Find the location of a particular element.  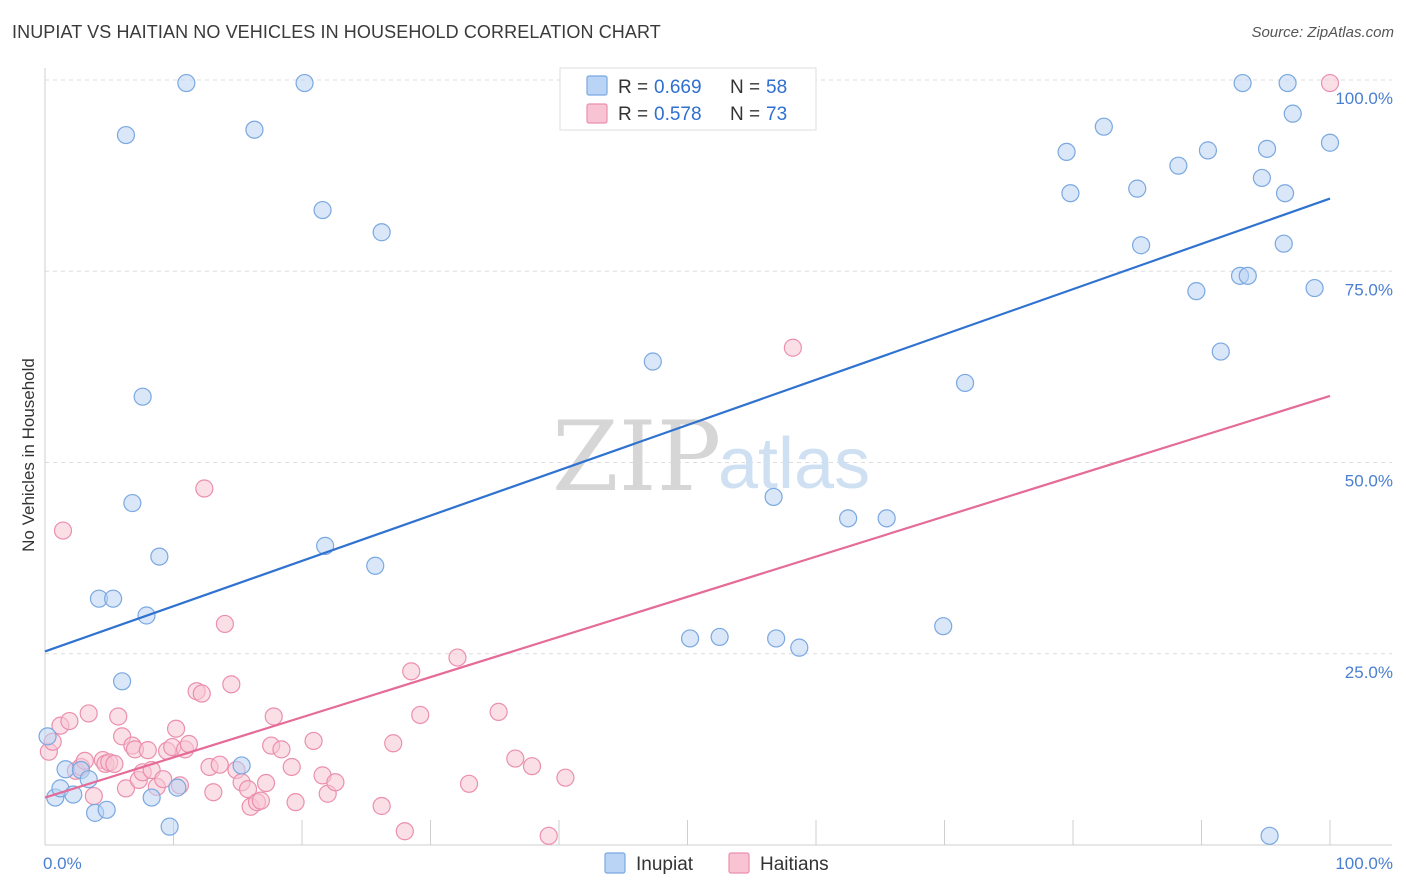

bottom-legend-swatch-haitian is located at coordinates (739, 863).